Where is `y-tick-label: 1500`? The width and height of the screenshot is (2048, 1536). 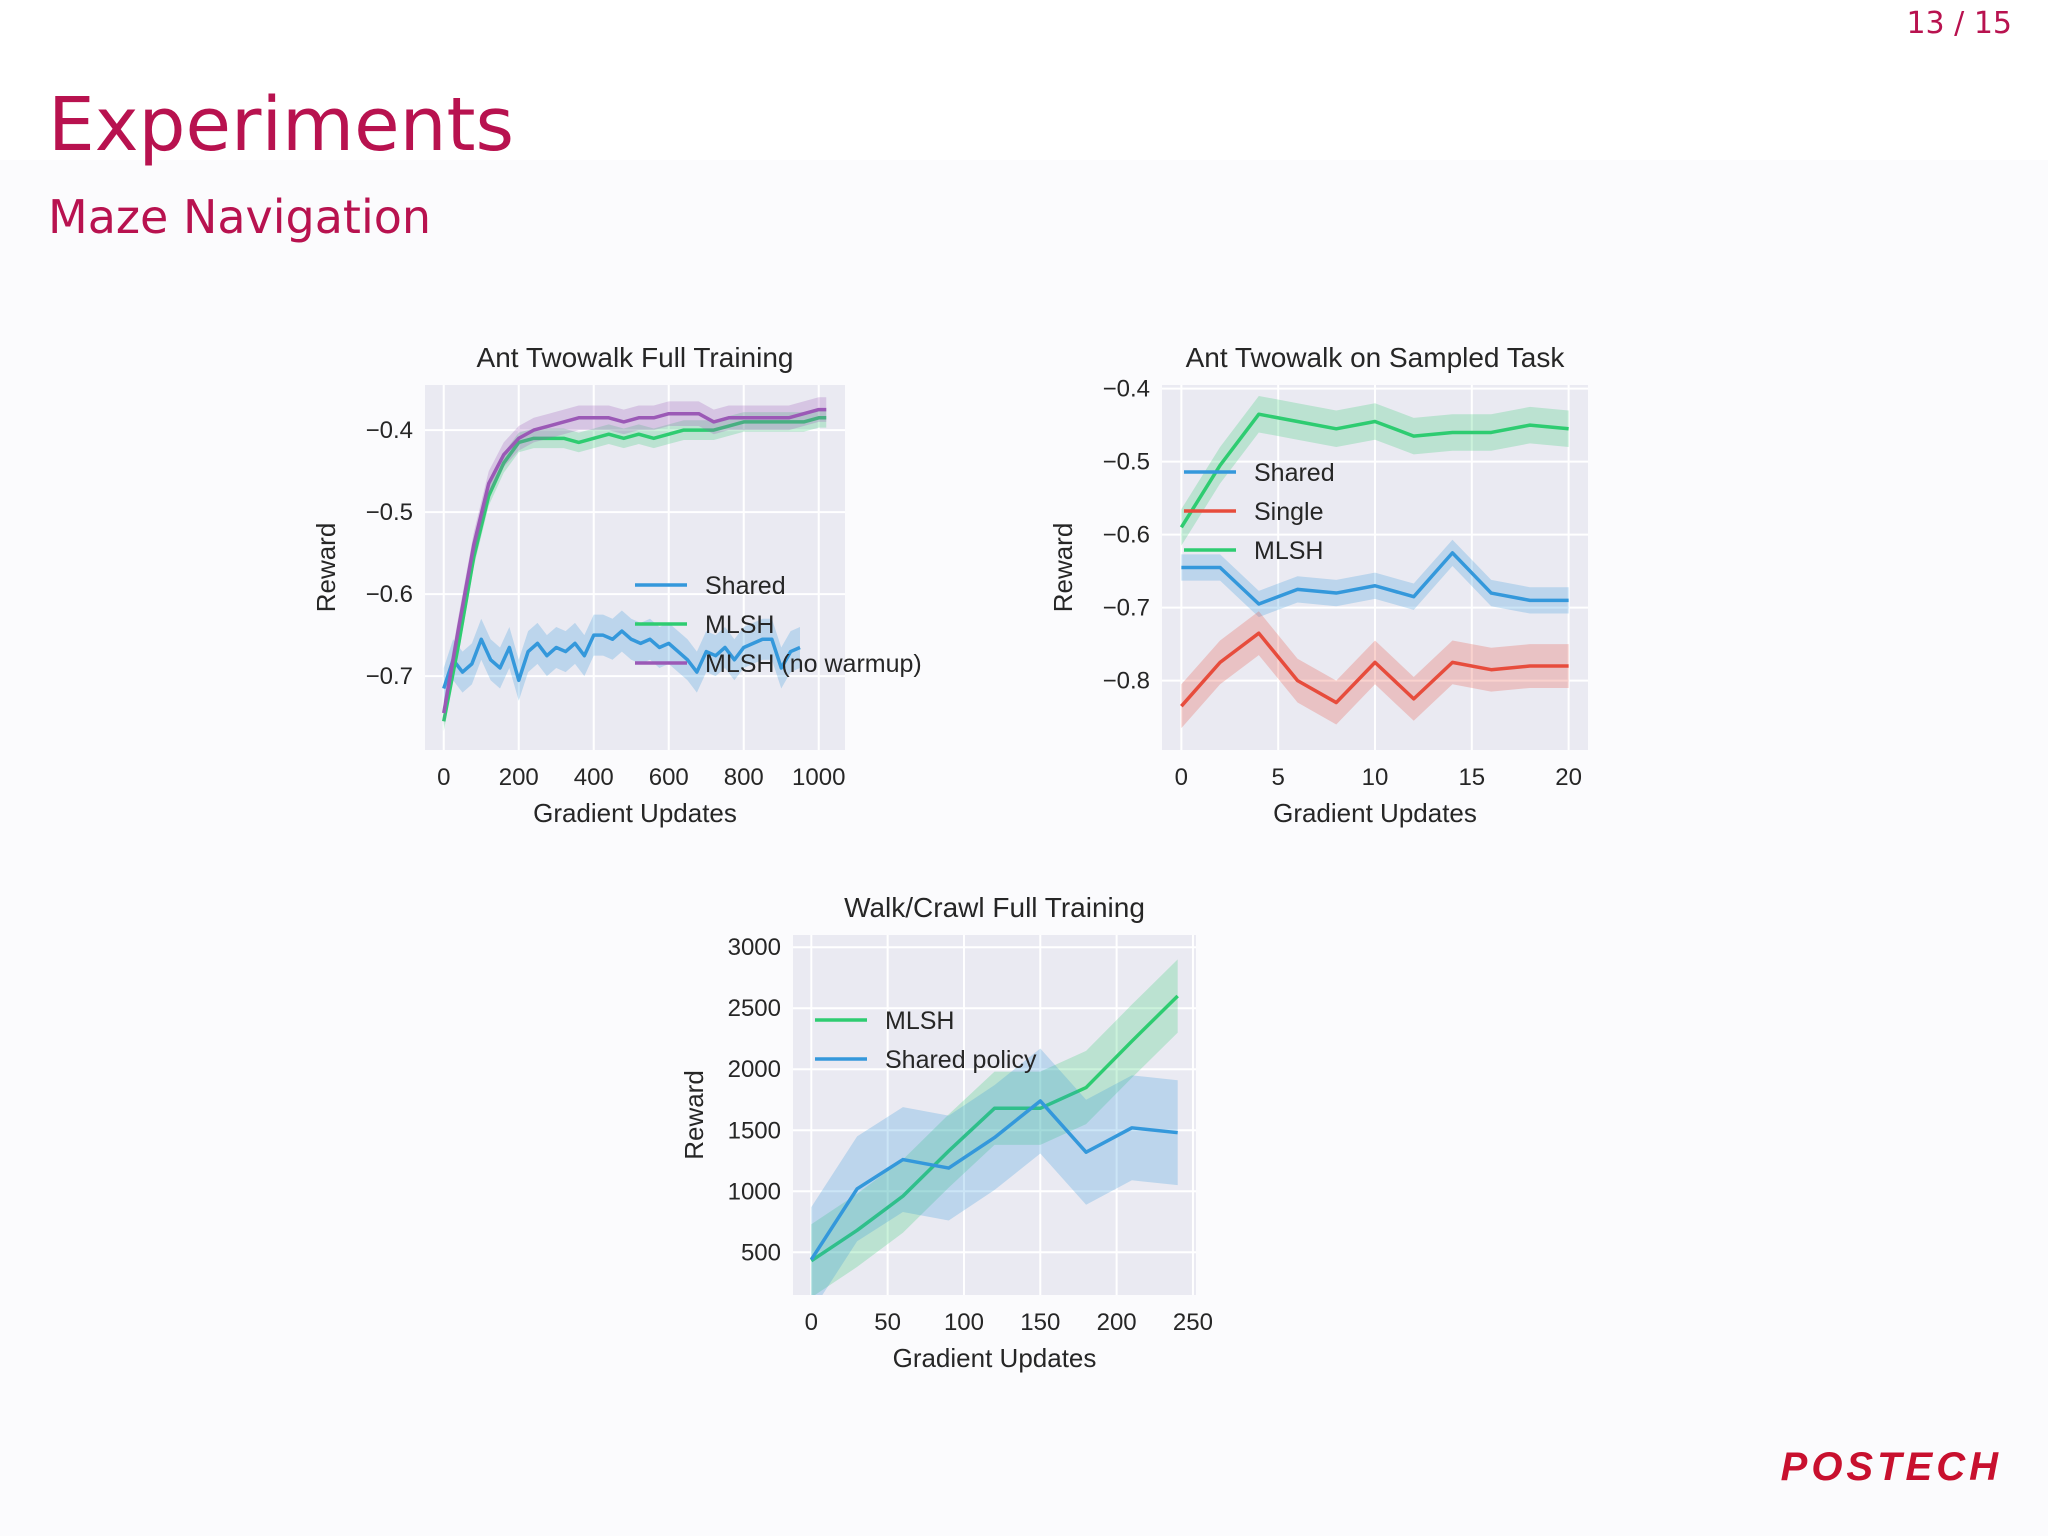 y-tick-label: 1500 is located at coordinates (754, 1130).